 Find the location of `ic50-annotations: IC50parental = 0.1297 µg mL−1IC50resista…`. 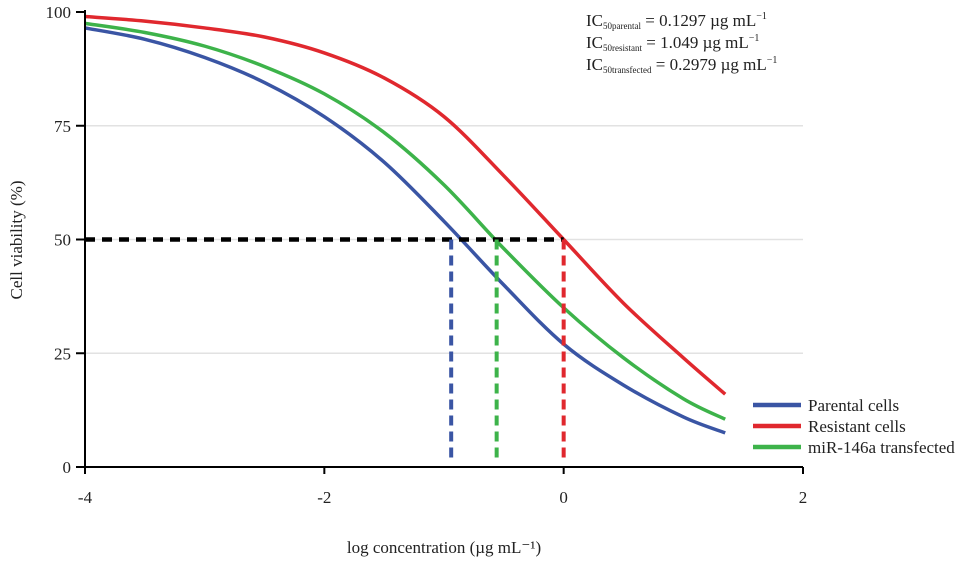

ic50-annotations: IC50parental = 0.1297 µg mL−1IC50resista… is located at coordinates (681, 43).